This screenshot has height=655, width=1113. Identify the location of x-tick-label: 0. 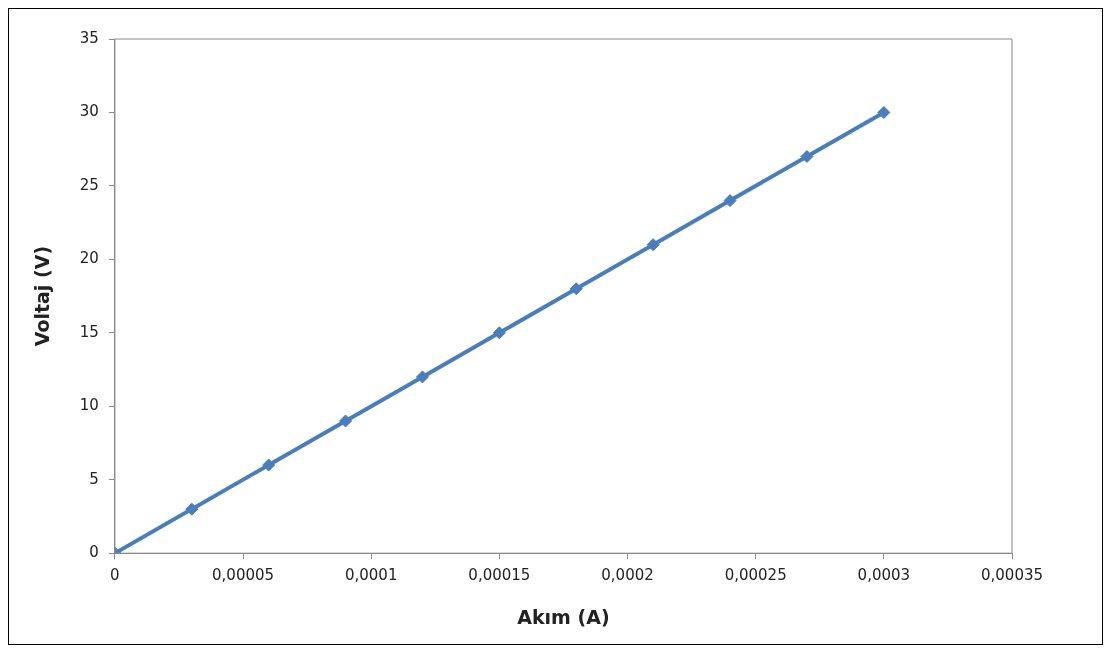
(115, 575).